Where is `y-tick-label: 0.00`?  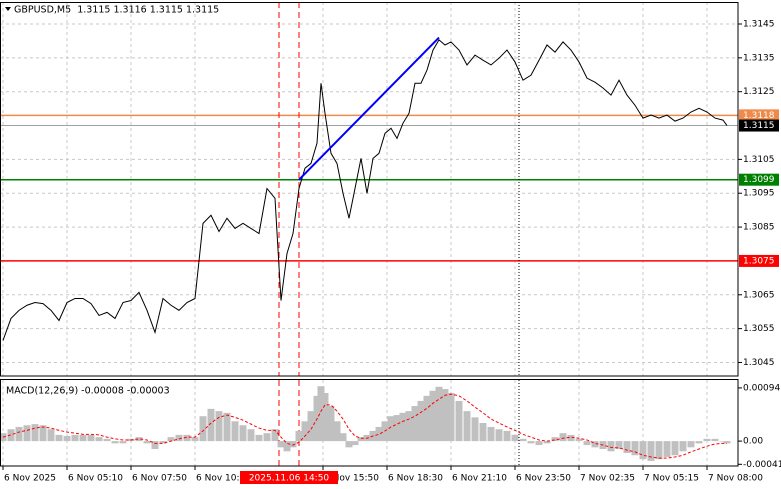
y-tick-label: 0.00 is located at coordinates (753, 442).